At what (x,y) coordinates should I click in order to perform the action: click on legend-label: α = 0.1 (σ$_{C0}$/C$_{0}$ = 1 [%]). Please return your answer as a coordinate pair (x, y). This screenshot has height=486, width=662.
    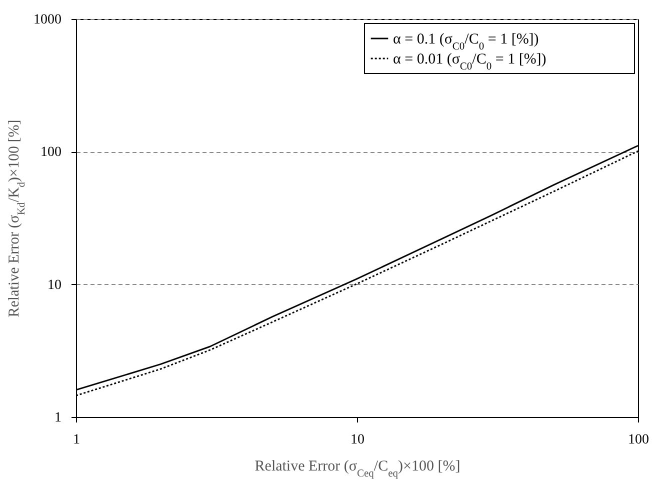
    Looking at the image, I should click on (466, 42).